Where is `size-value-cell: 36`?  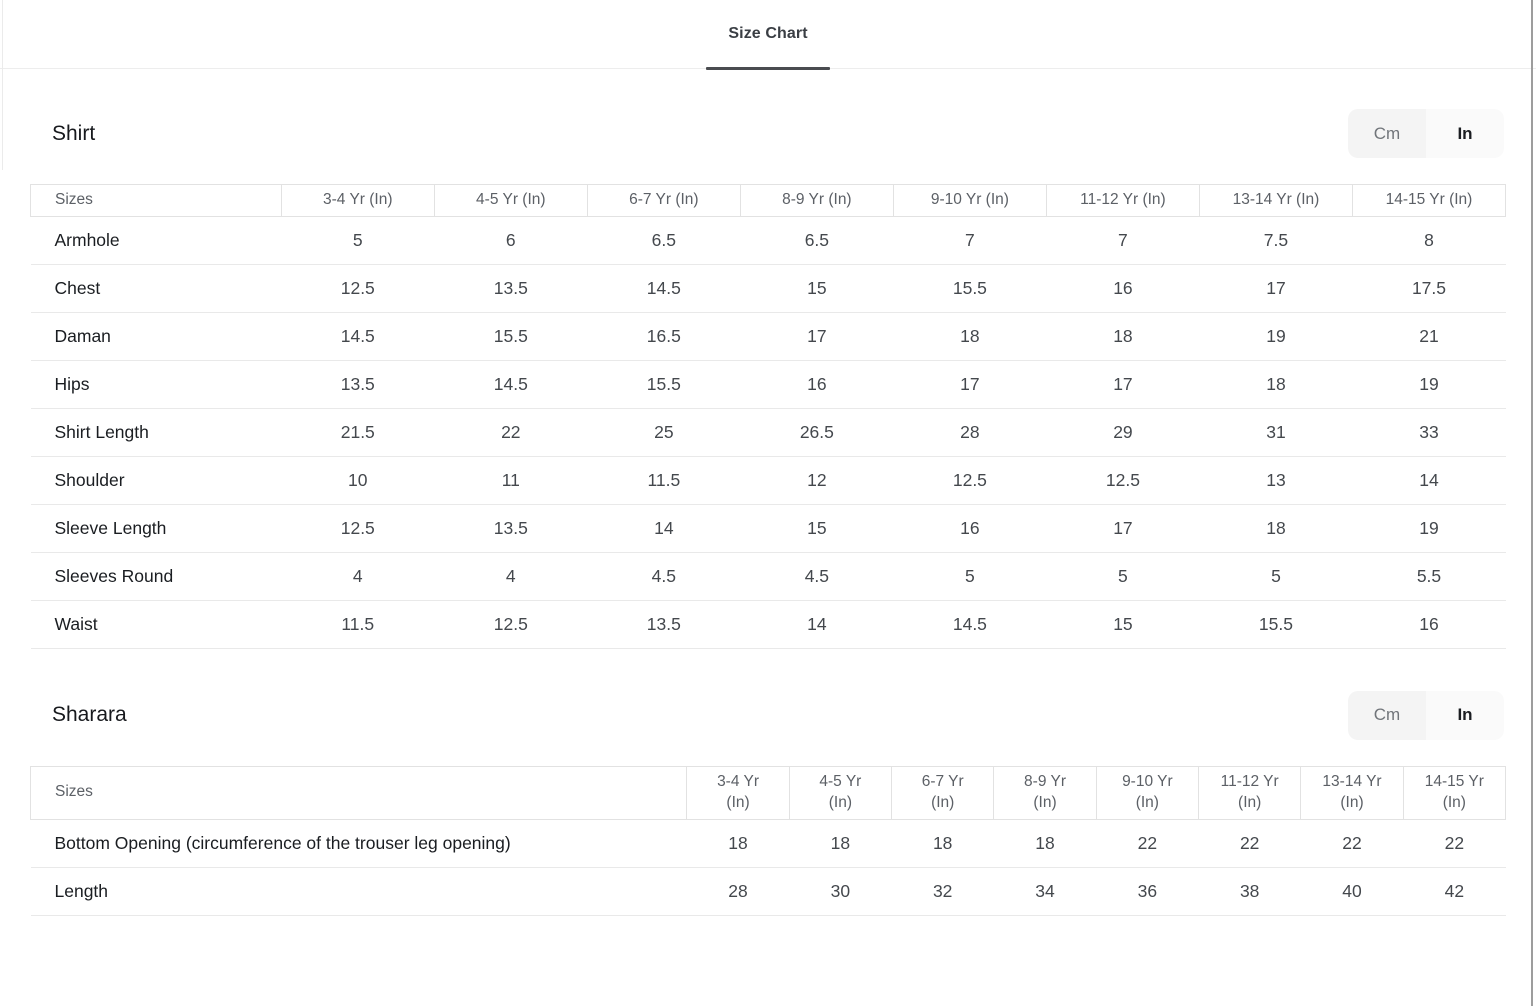 size-value-cell: 36 is located at coordinates (1147, 891).